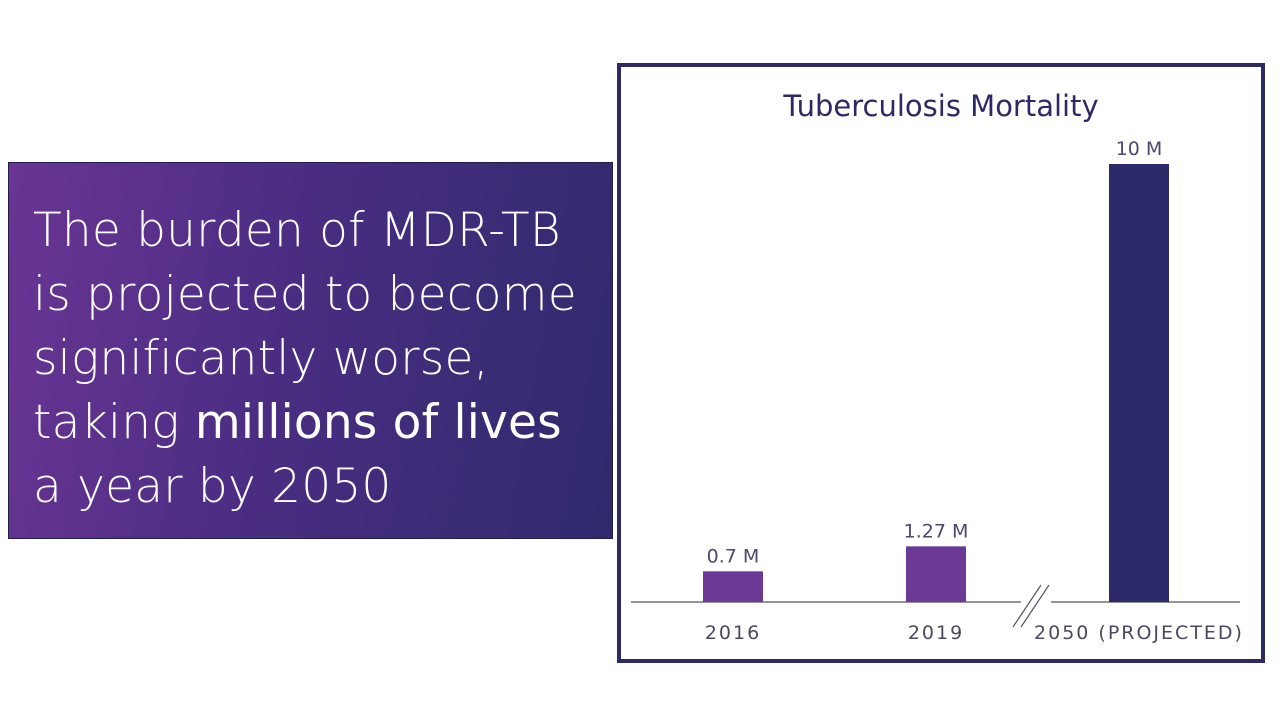 The width and height of the screenshot is (1280, 720). I want to click on bar-2050, so click(1139, 383).